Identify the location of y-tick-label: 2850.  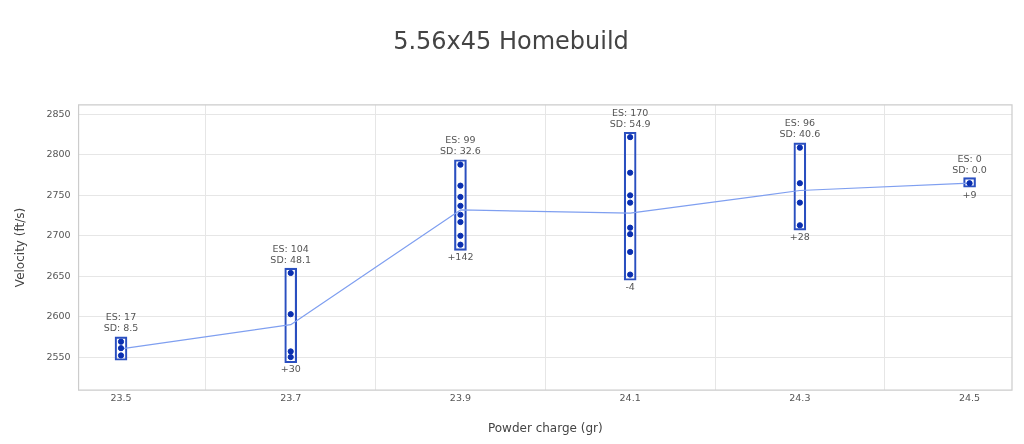
(58, 113).